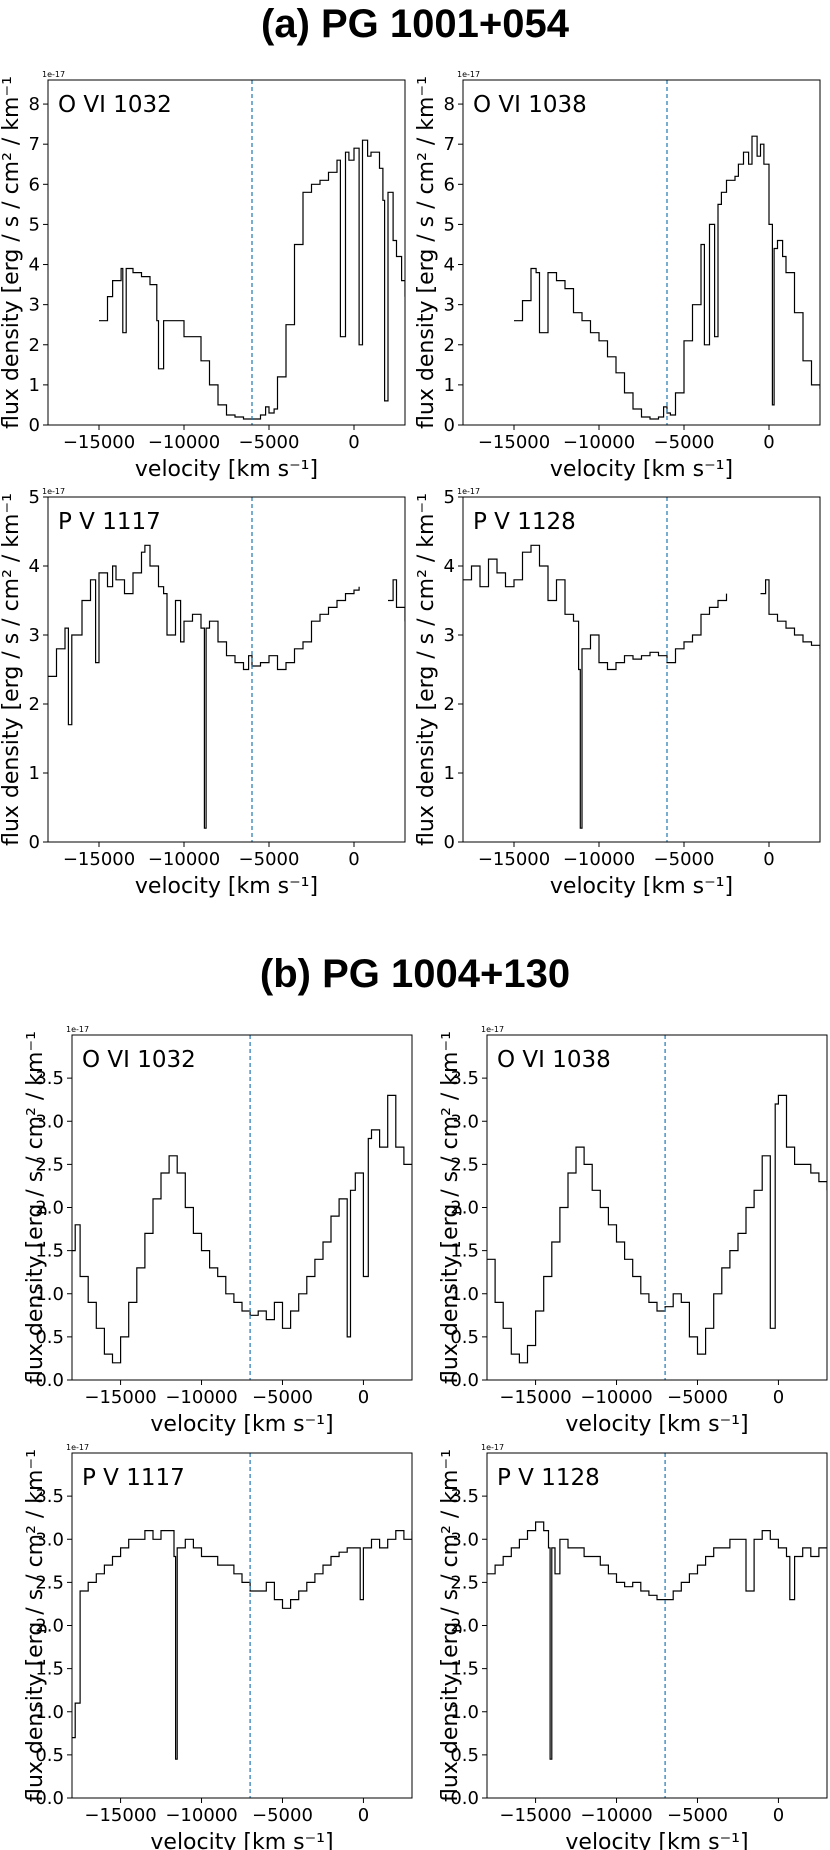 The height and width of the screenshot is (1850, 830). What do you see at coordinates (449, 566) in the screenshot?
I see `y-tick-label: 4` at bounding box center [449, 566].